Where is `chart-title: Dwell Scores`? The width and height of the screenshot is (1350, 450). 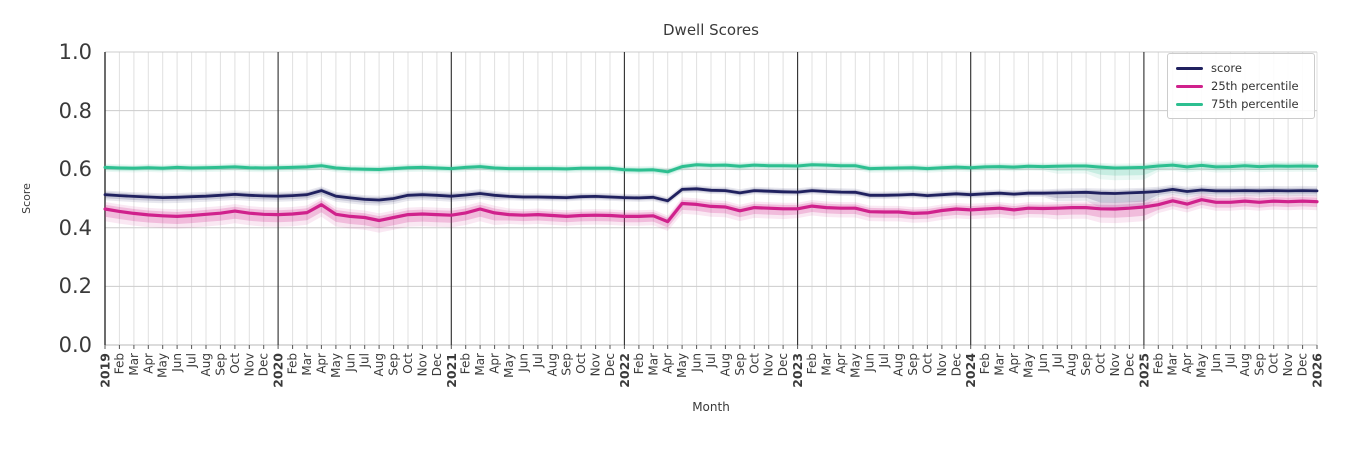
chart-title: Dwell Scores is located at coordinates (711, 30).